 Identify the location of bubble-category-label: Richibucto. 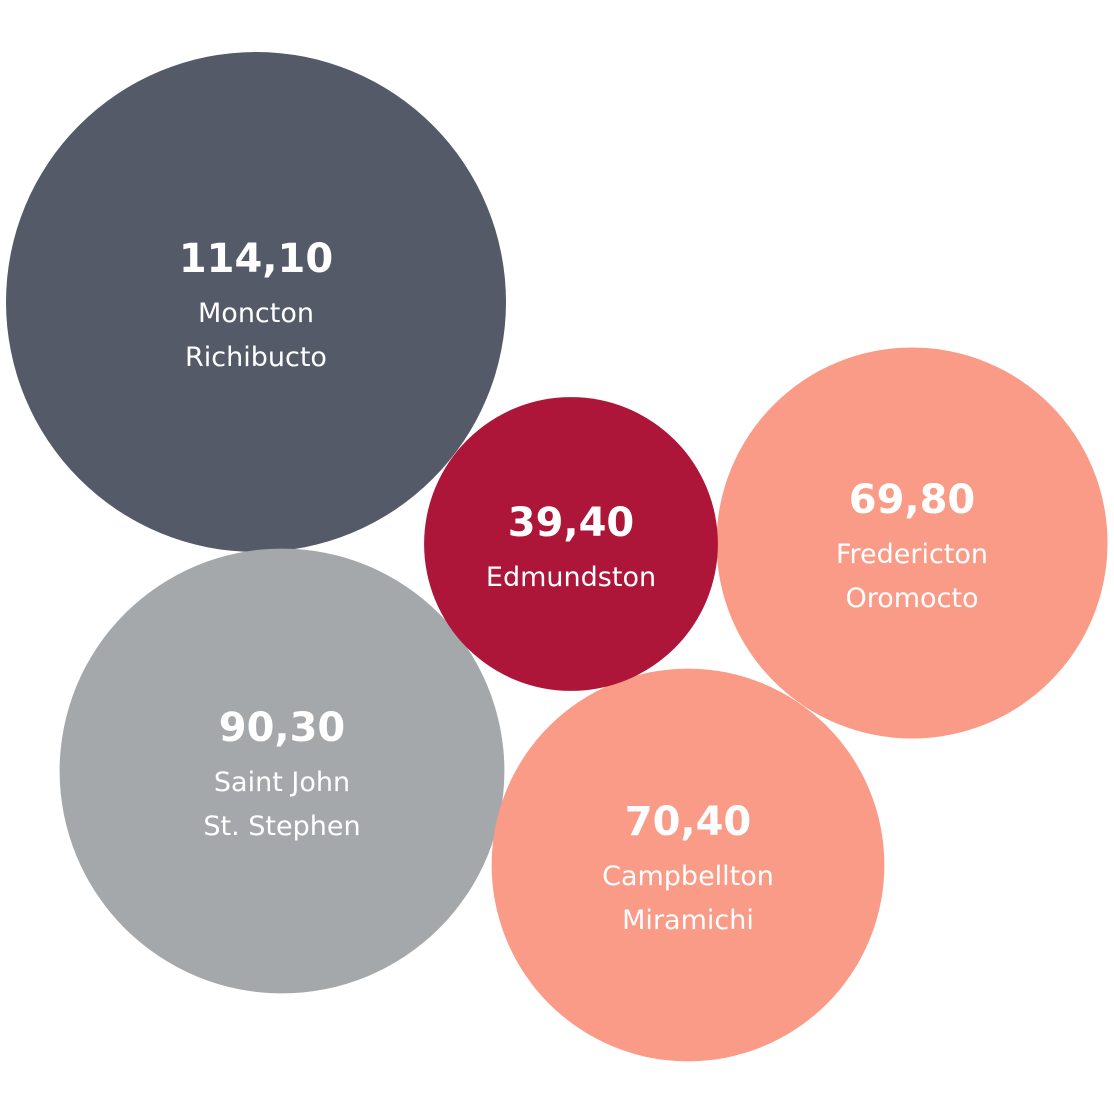
(256, 357).